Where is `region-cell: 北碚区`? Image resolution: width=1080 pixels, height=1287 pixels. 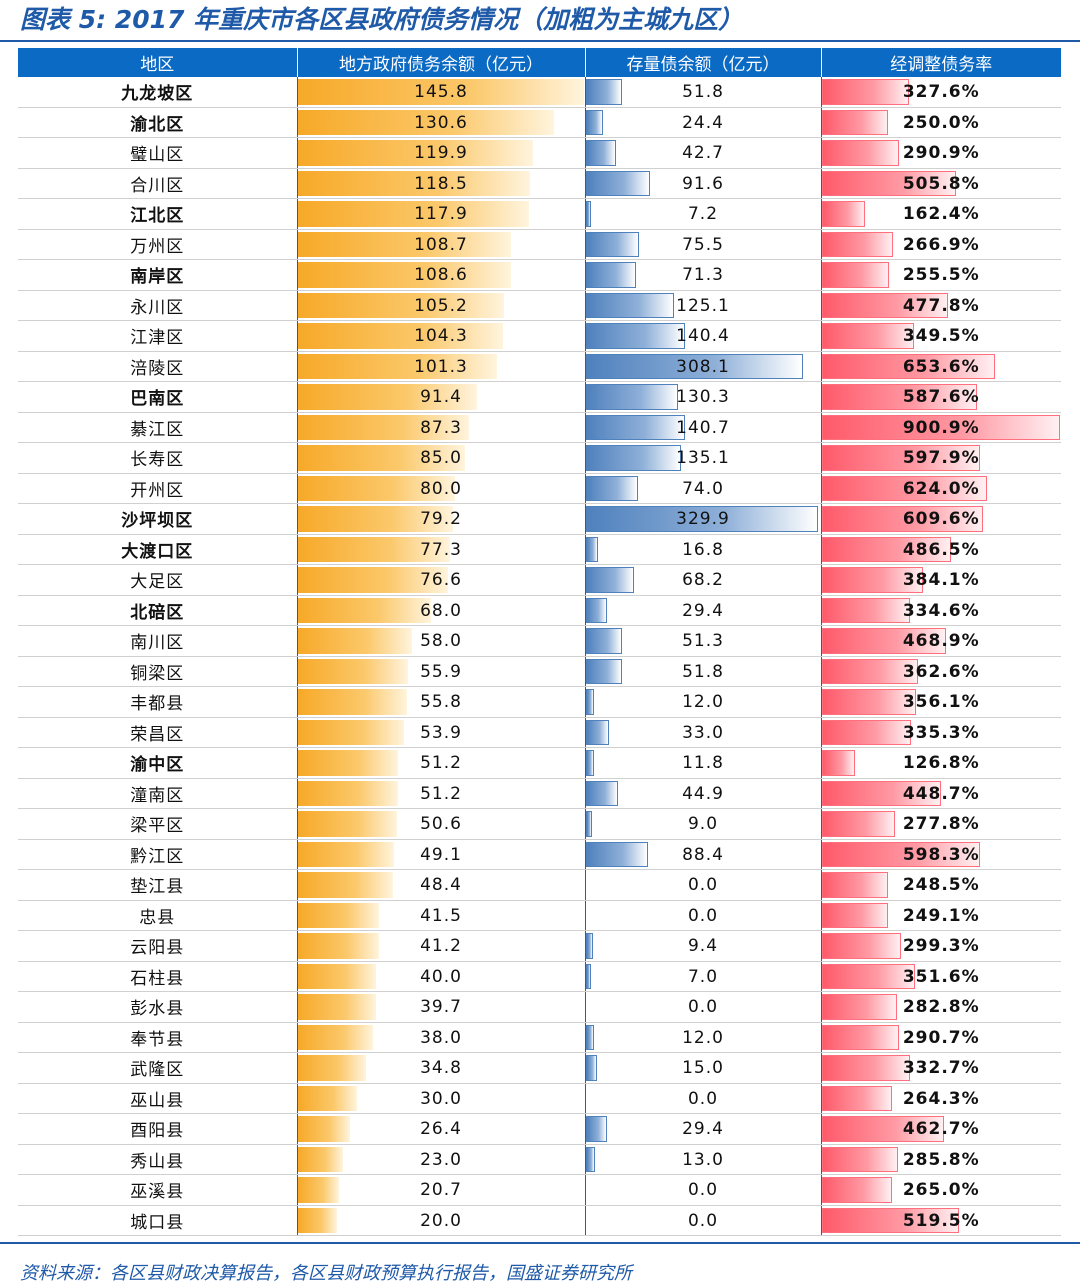
region-cell: 北碚区 is located at coordinates (157, 610).